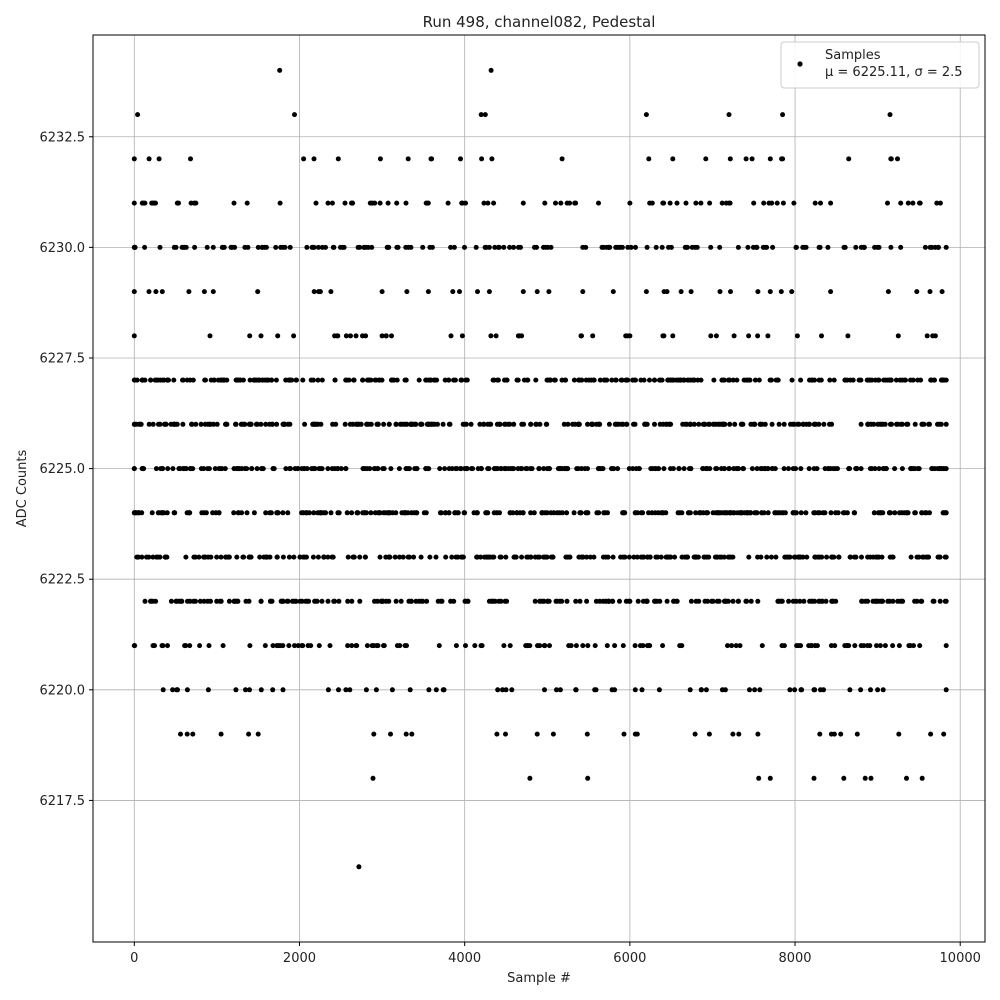  What do you see at coordinates (134, 958) in the screenshot?
I see `x-tick-label: 0` at bounding box center [134, 958].